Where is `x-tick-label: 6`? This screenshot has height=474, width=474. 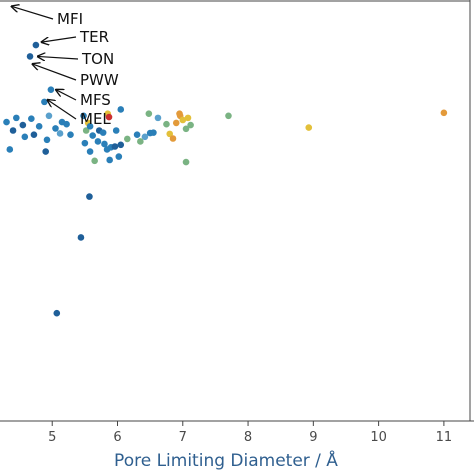 x-tick-label: 6 is located at coordinates (117, 437).